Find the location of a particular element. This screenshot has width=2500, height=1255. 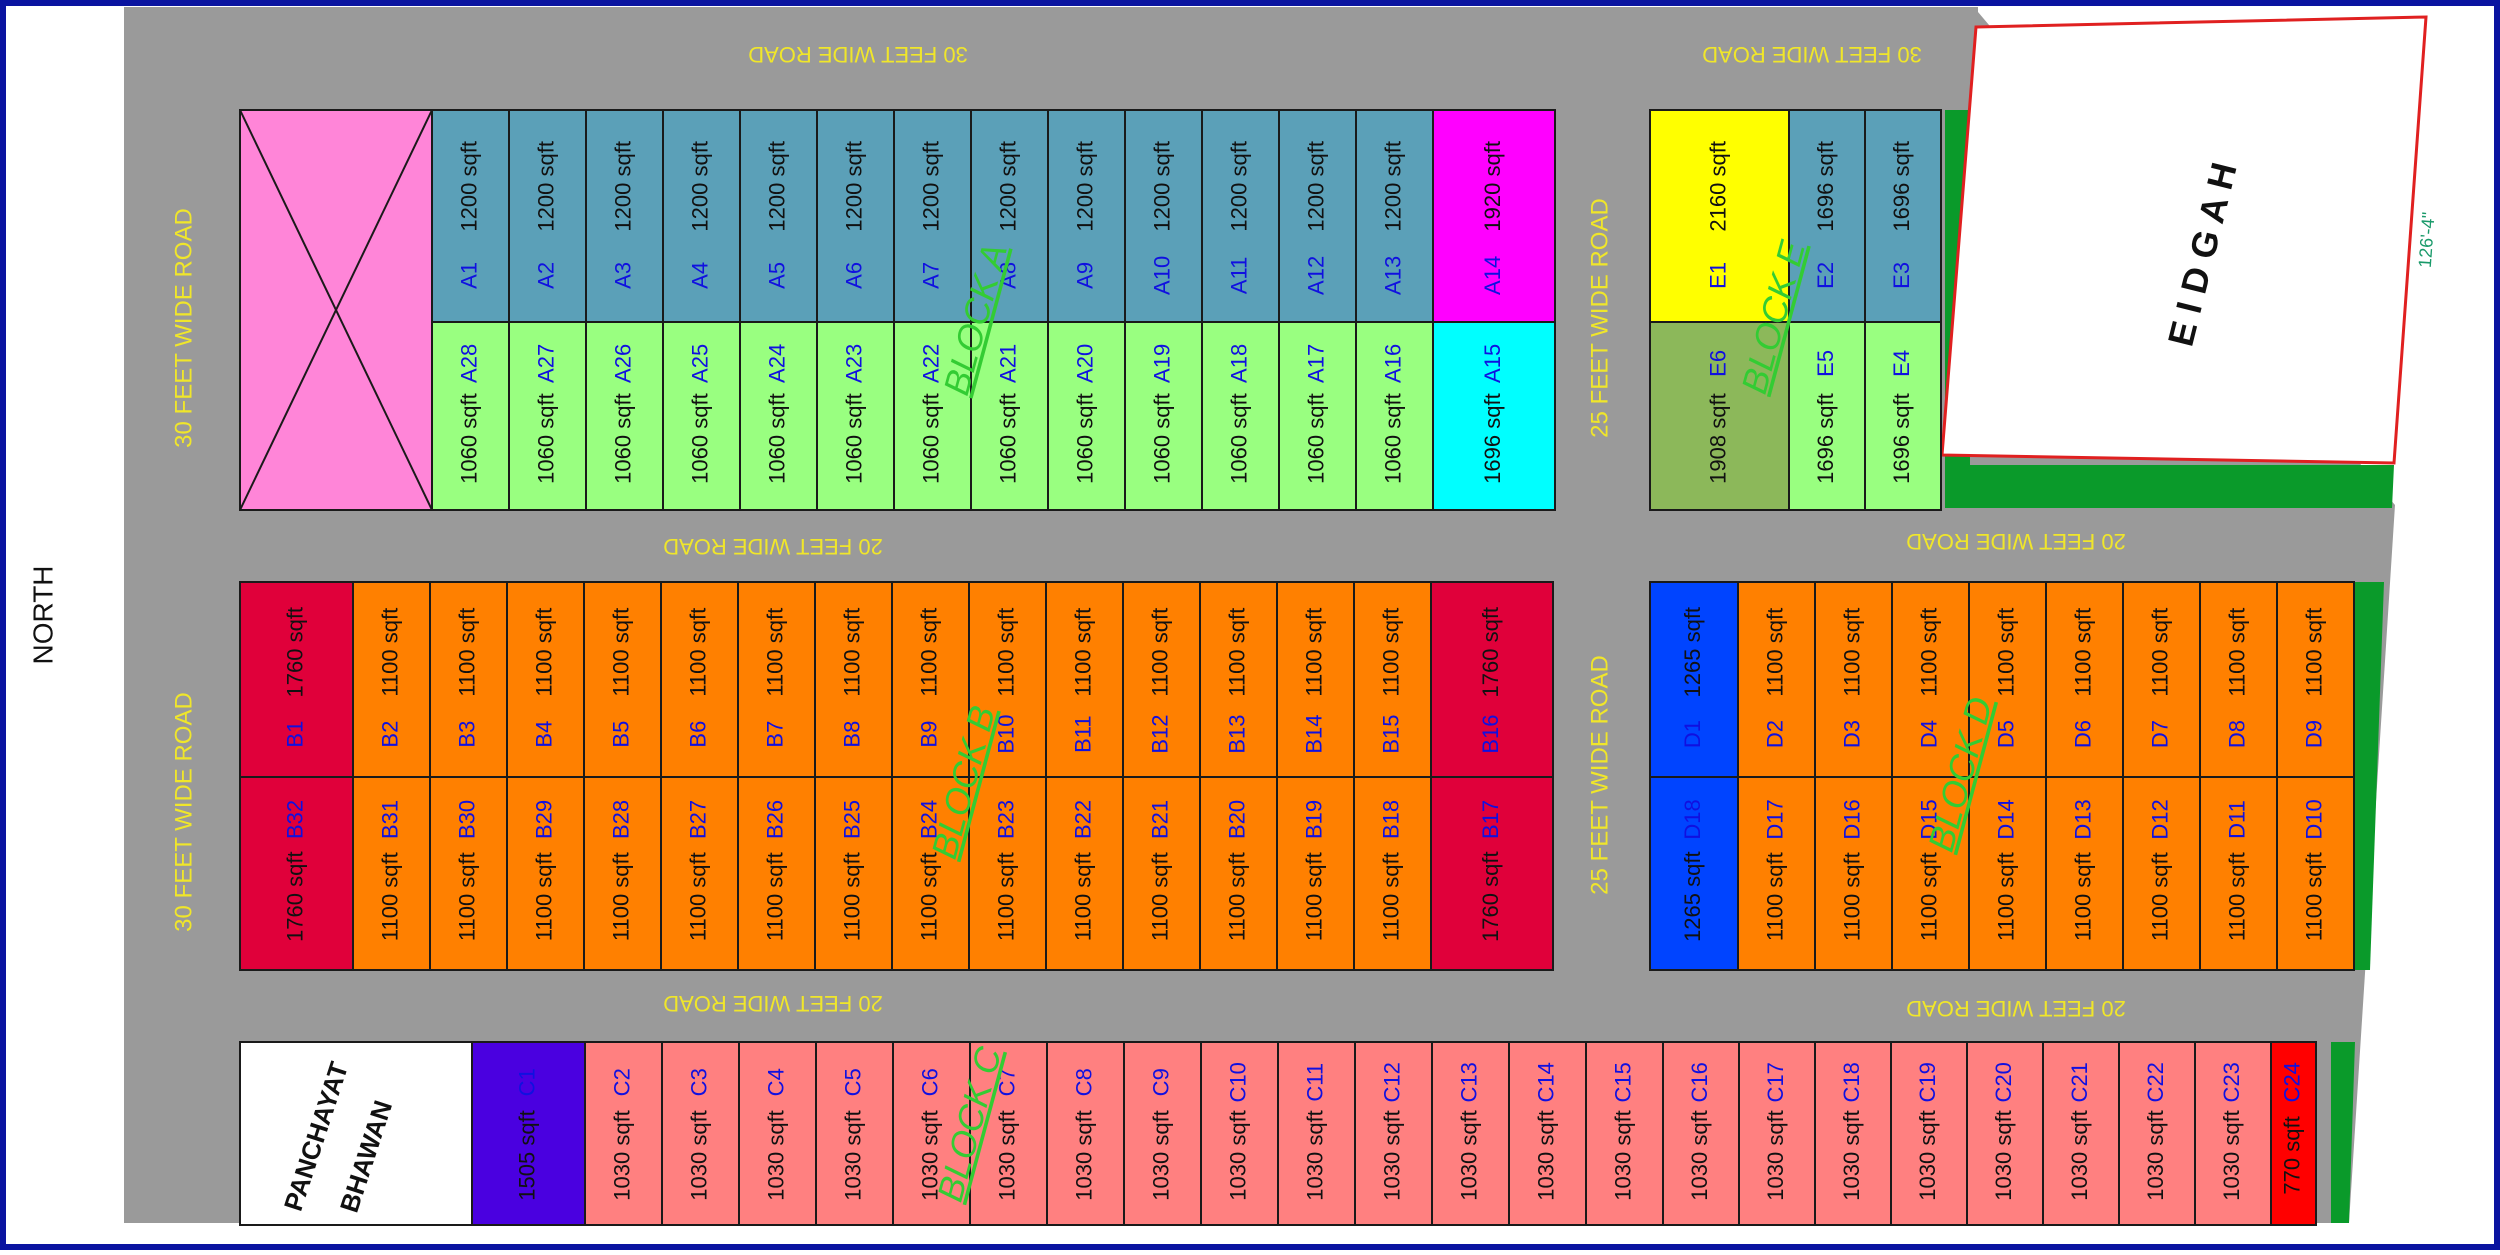

plot-b20: 1100 sqft B20 is located at coordinates (1238, 873).